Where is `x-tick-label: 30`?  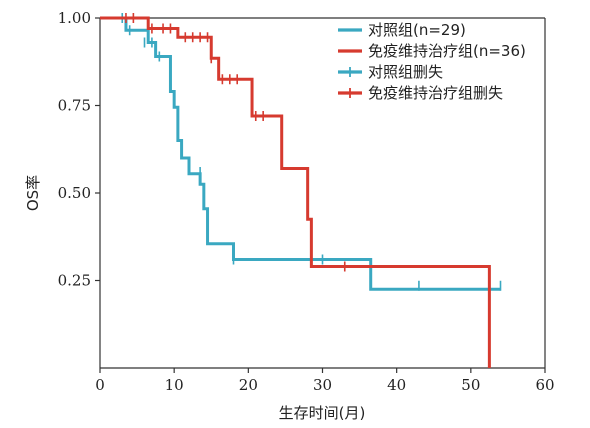
x-tick-label: 30 is located at coordinates (322, 385).